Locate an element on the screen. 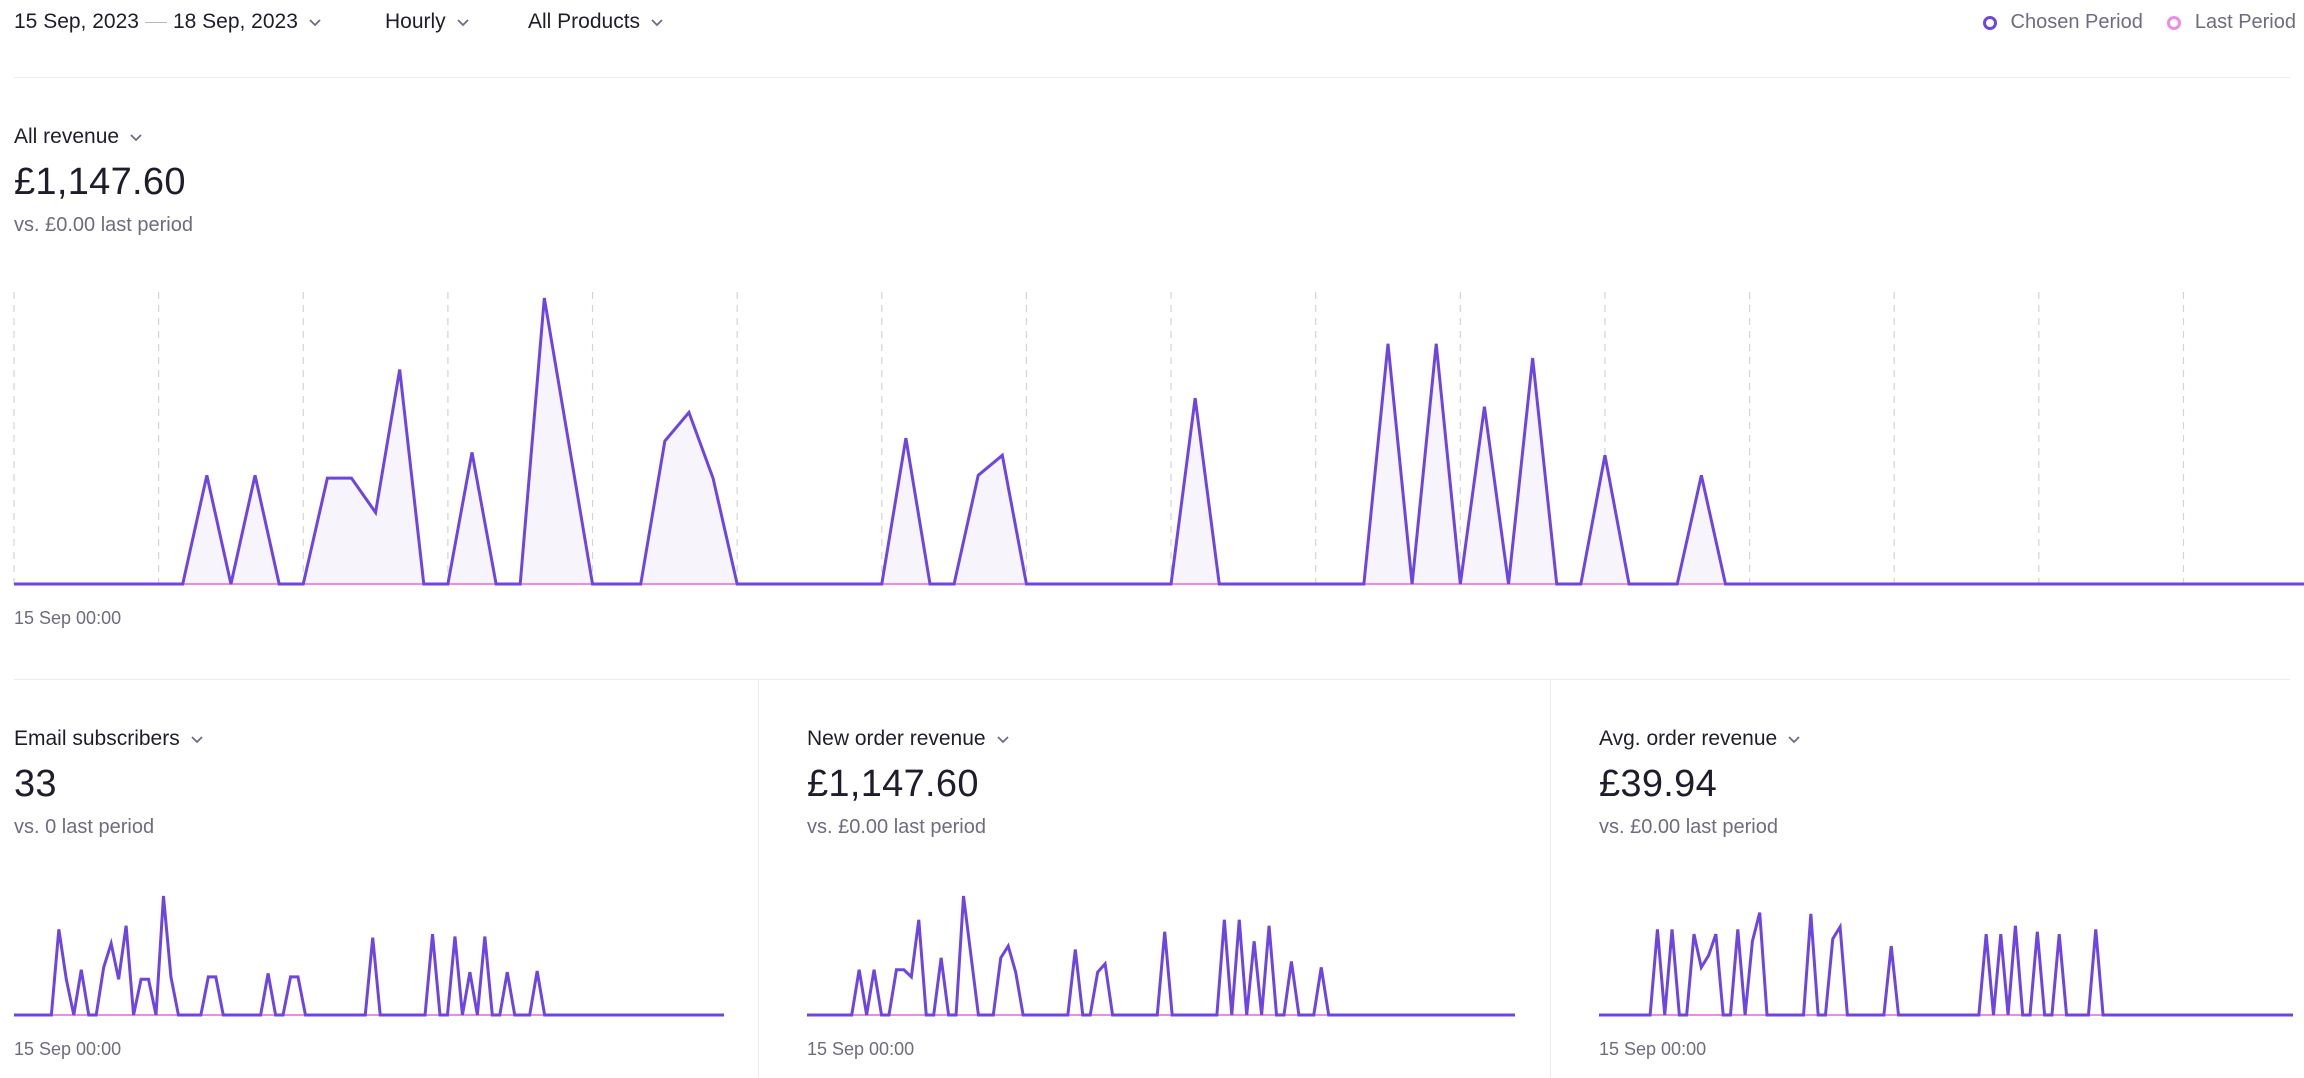  products-label: All Products is located at coordinates (584, 21).